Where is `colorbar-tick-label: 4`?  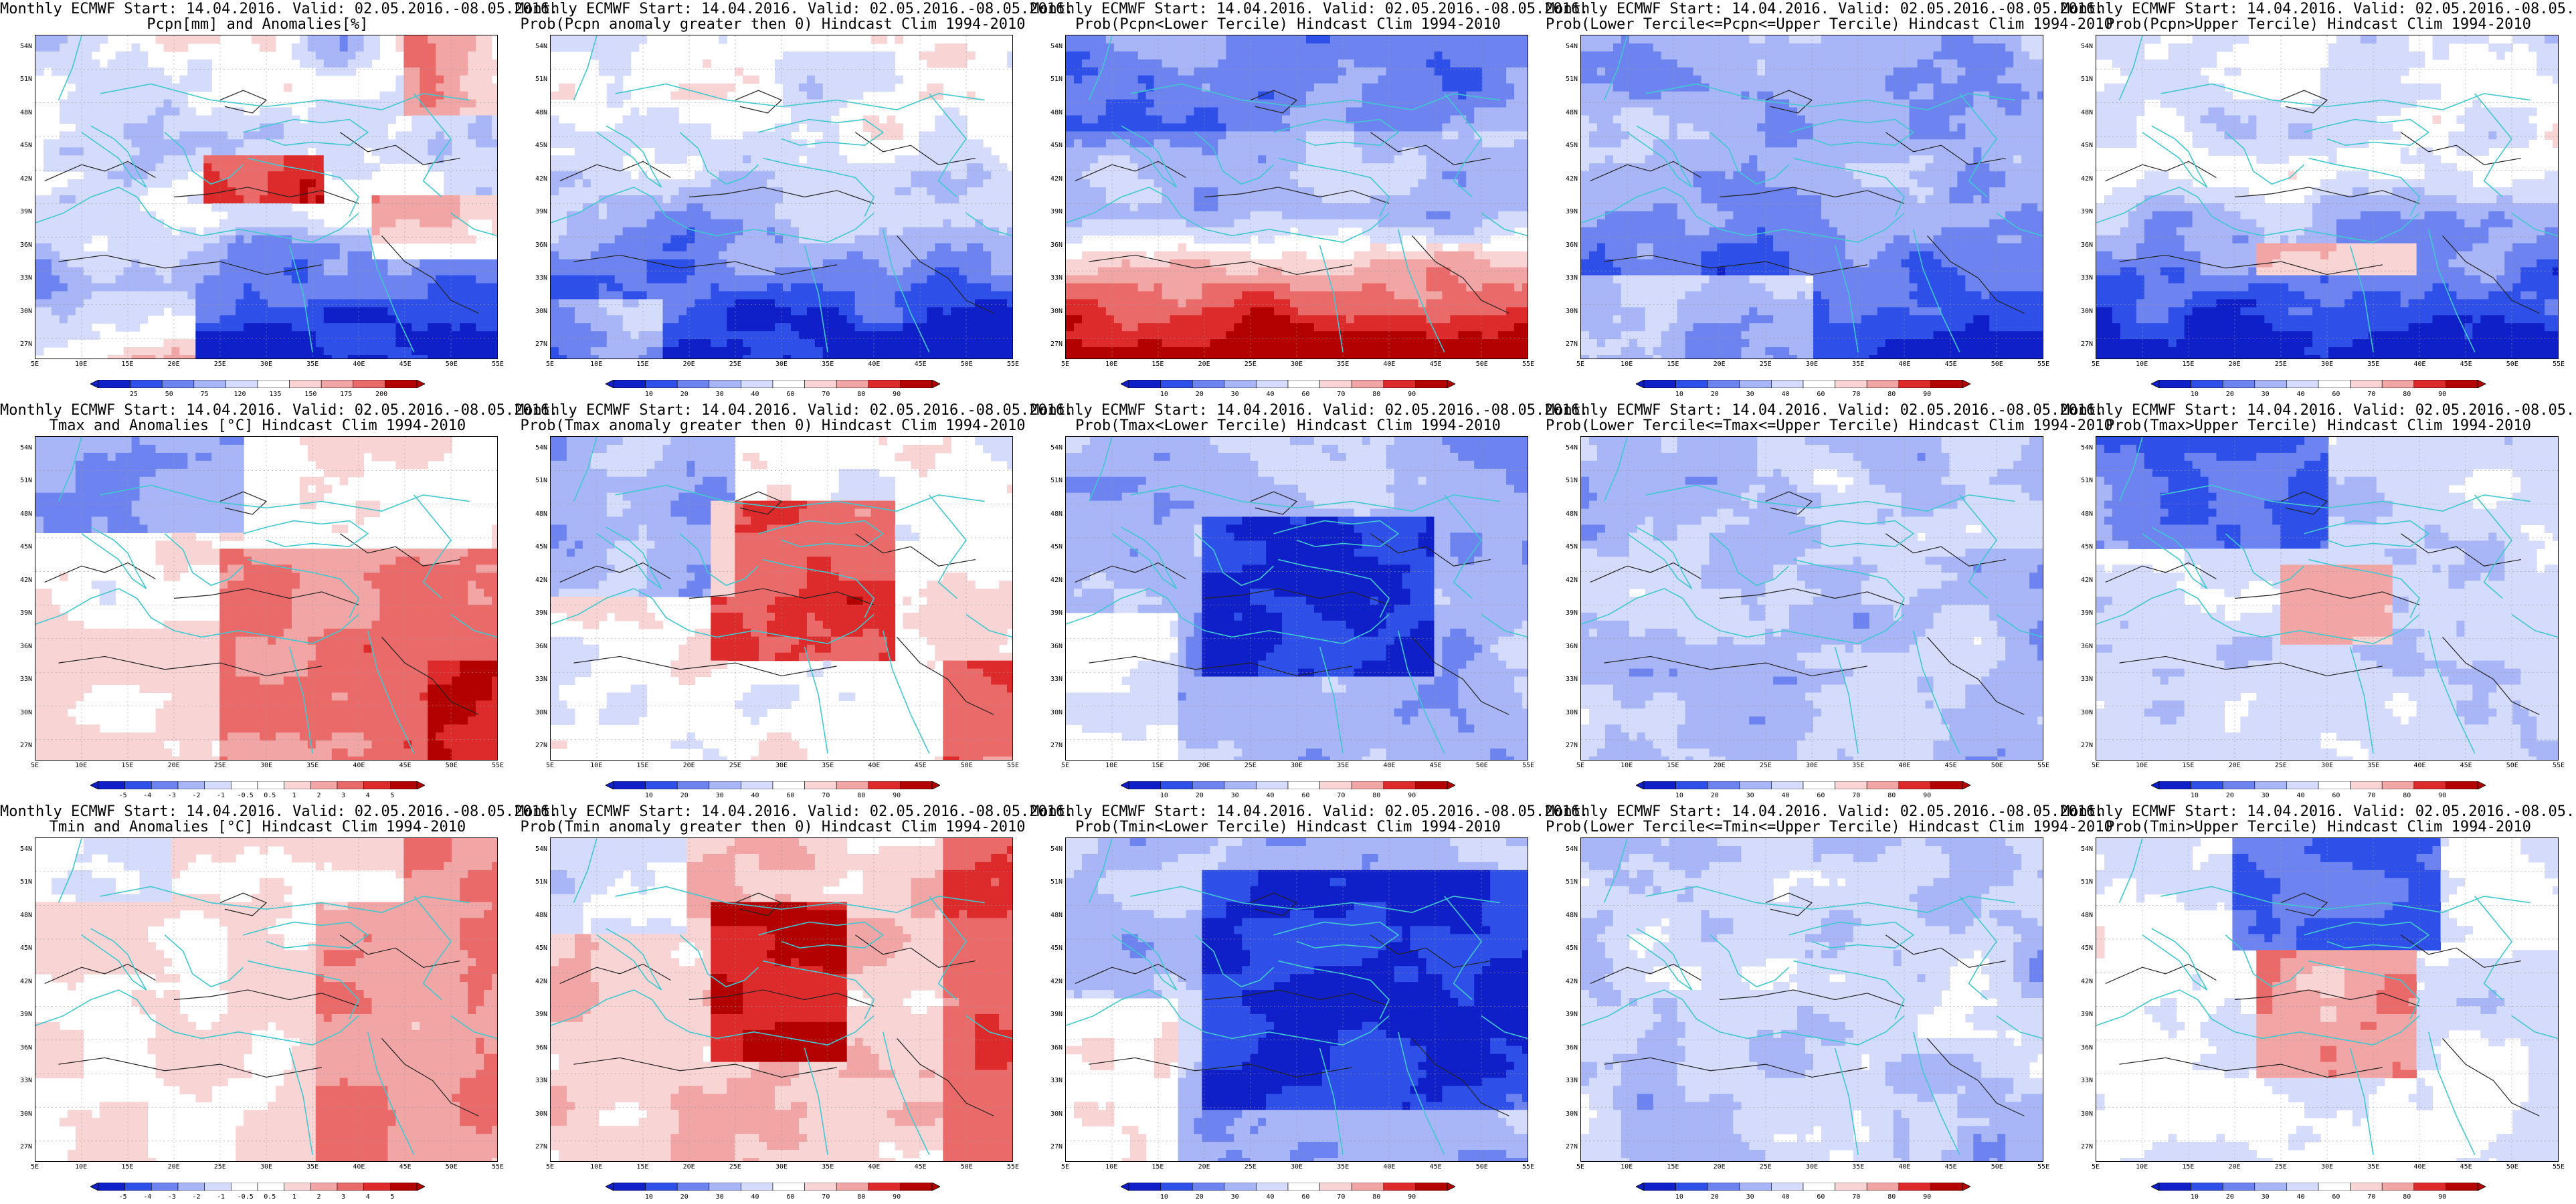 colorbar-tick-label: 4 is located at coordinates (368, 795).